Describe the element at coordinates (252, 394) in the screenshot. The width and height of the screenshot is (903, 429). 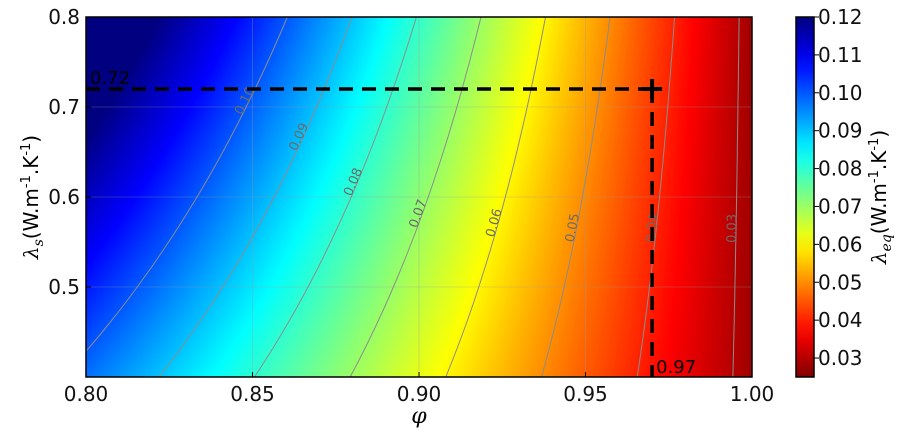
I see `x-tick-label-1: 0.85` at that location.